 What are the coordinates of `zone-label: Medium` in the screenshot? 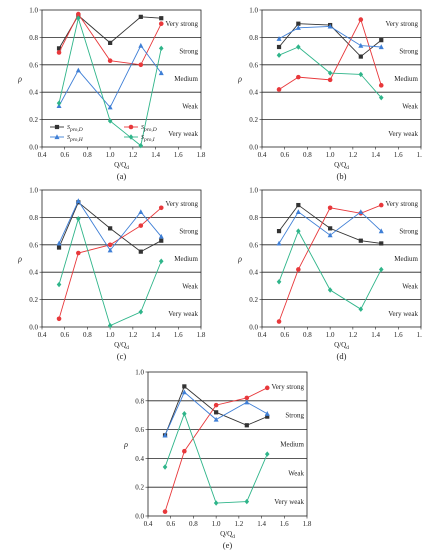 It's located at (406, 259).